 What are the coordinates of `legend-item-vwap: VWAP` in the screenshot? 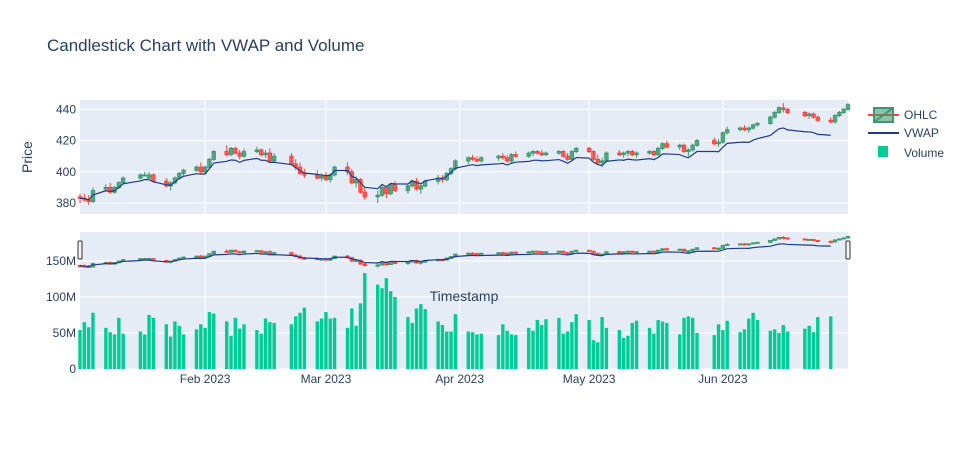 It's located at (903, 133).